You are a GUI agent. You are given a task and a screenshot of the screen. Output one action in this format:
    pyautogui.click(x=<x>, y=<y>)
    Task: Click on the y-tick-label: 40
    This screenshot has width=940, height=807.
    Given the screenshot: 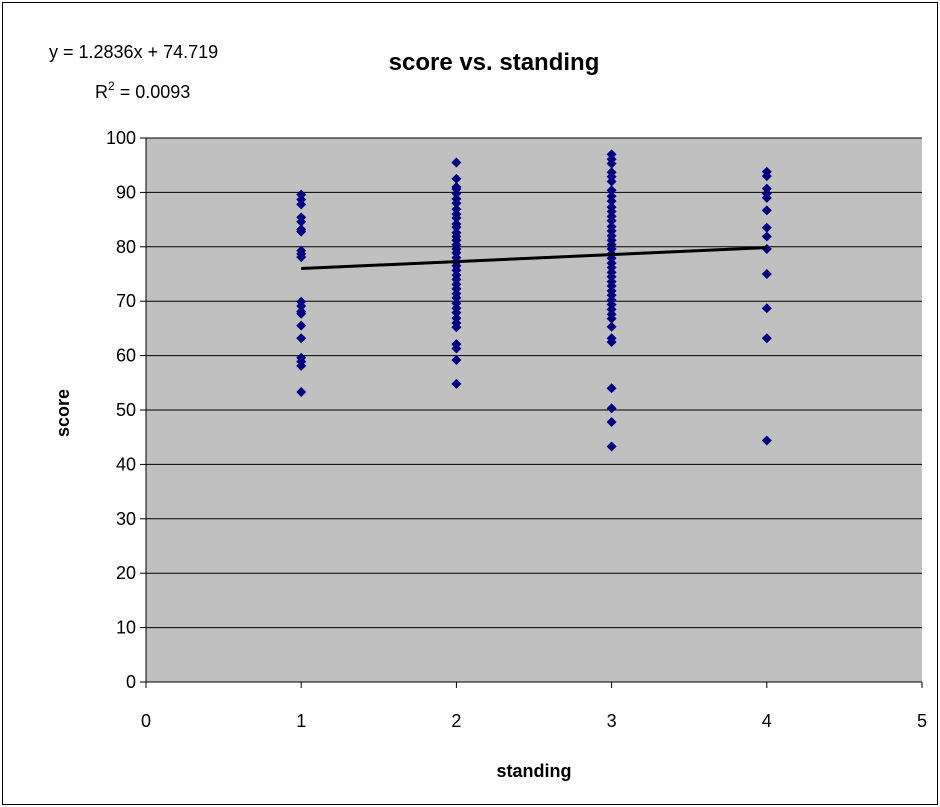 What is the action you would take?
    pyautogui.click(x=126, y=464)
    